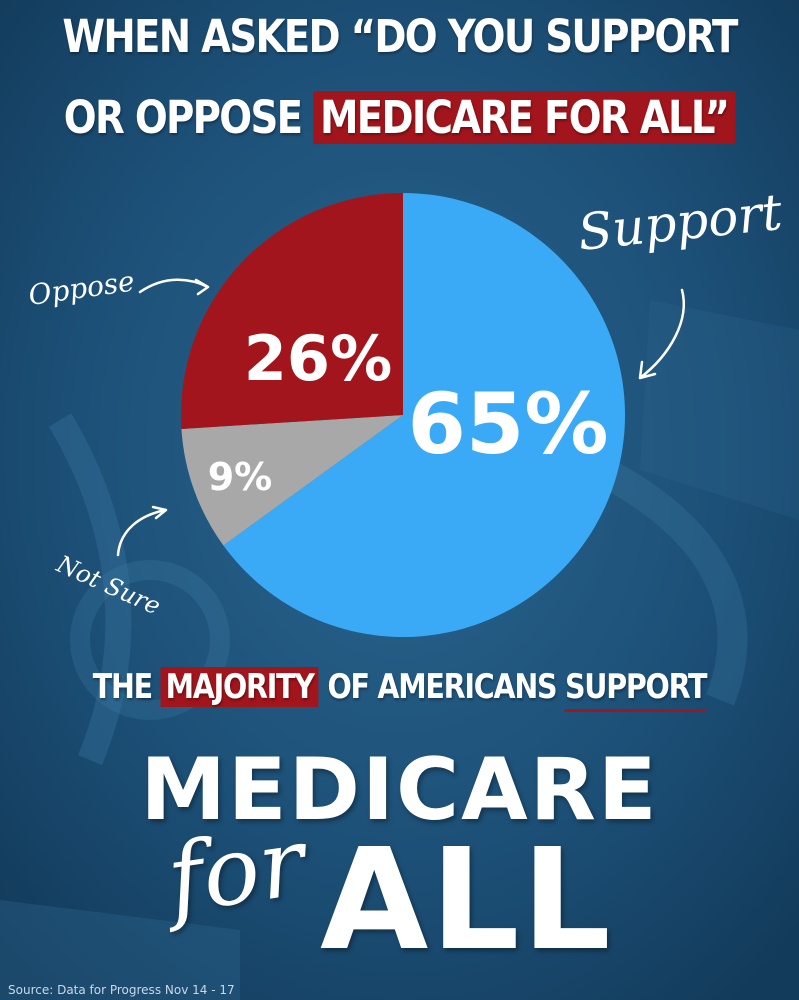  What do you see at coordinates (174, 287) in the screenshot?
I see `annotation-arrow-oppose` at bounding box center [174, 287].